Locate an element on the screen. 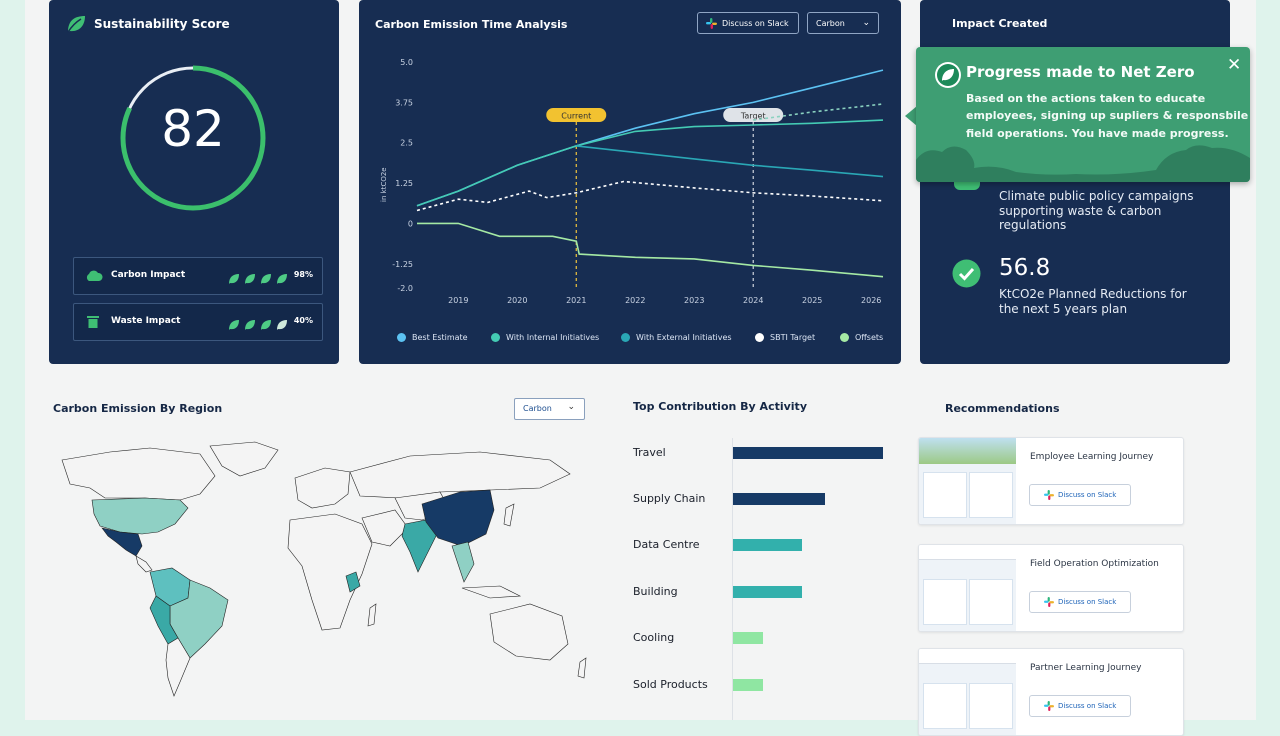 Image resolution: width=1280 pixels, height=736 pixels. y-tick-label: 0 is located at coordinates (410, 223).